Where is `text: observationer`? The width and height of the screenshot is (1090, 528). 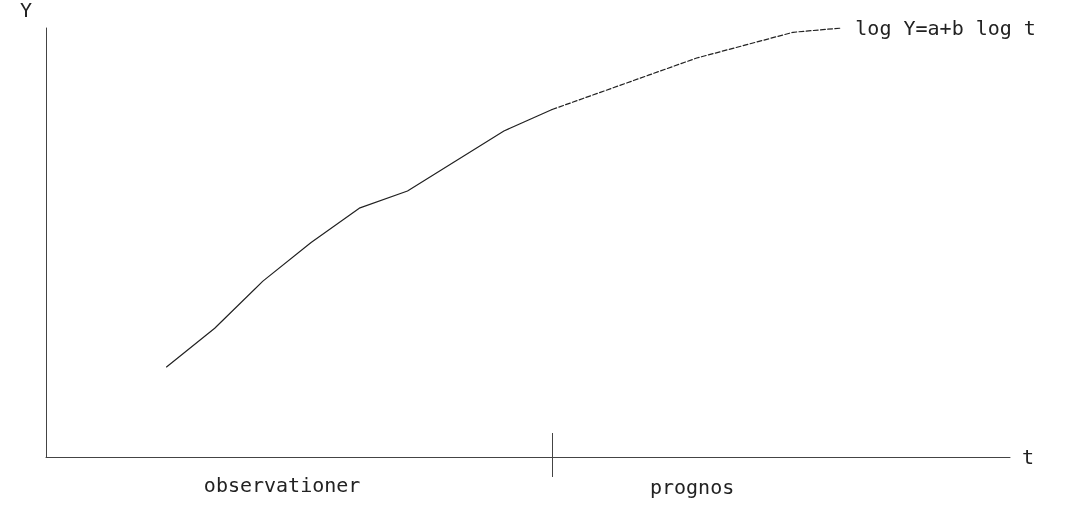
text: observationer is located at coordinates (282, 485).